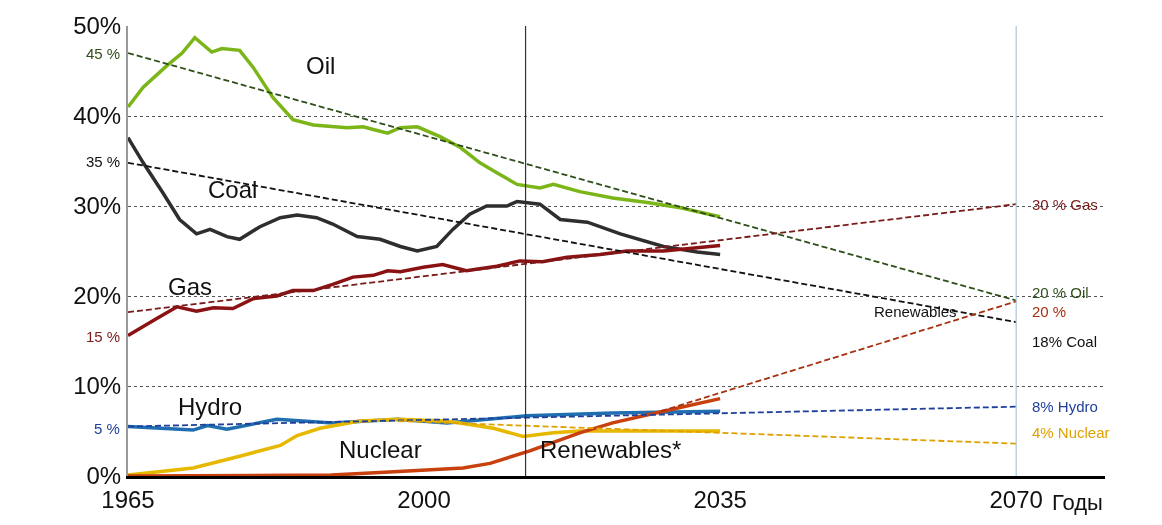 Image resolution: width=1162 pixels, height=525 pixels. What do you see at coordinates (425, 436) in the screenshot?
I see `line-series` at bounding box center [425, 436].